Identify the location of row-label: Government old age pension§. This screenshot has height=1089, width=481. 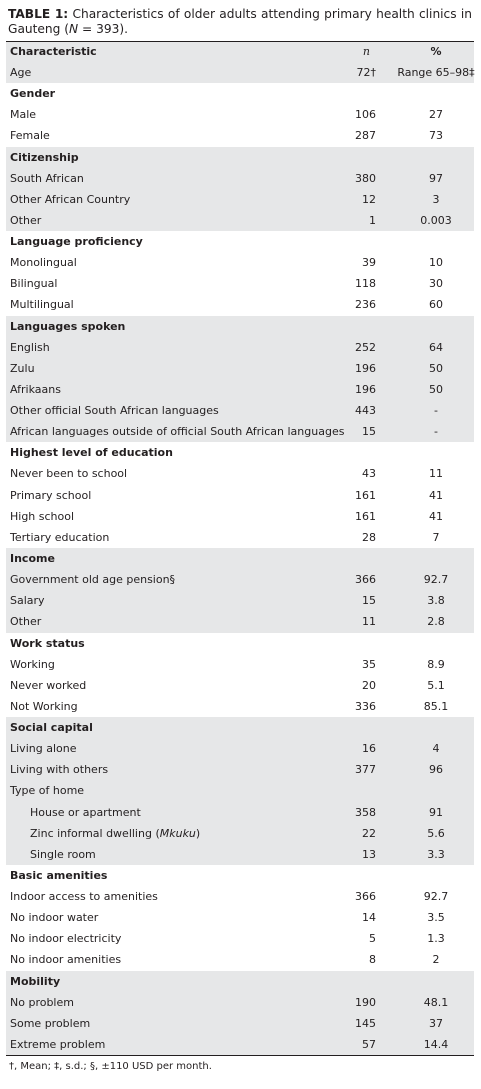
(93, 580).